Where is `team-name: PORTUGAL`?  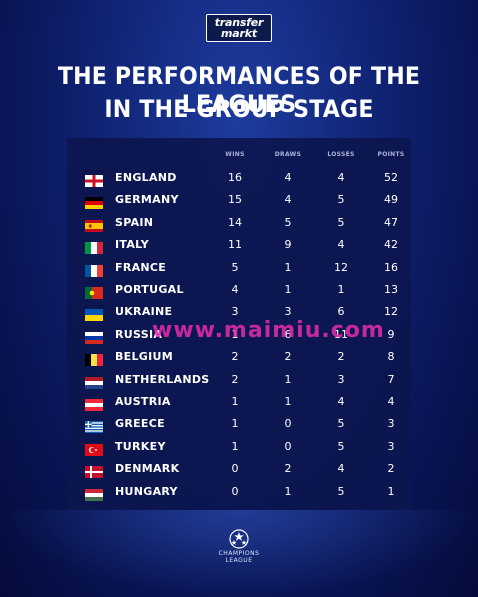
team-name: PORTUGAL is located at coordinates (149, 289).